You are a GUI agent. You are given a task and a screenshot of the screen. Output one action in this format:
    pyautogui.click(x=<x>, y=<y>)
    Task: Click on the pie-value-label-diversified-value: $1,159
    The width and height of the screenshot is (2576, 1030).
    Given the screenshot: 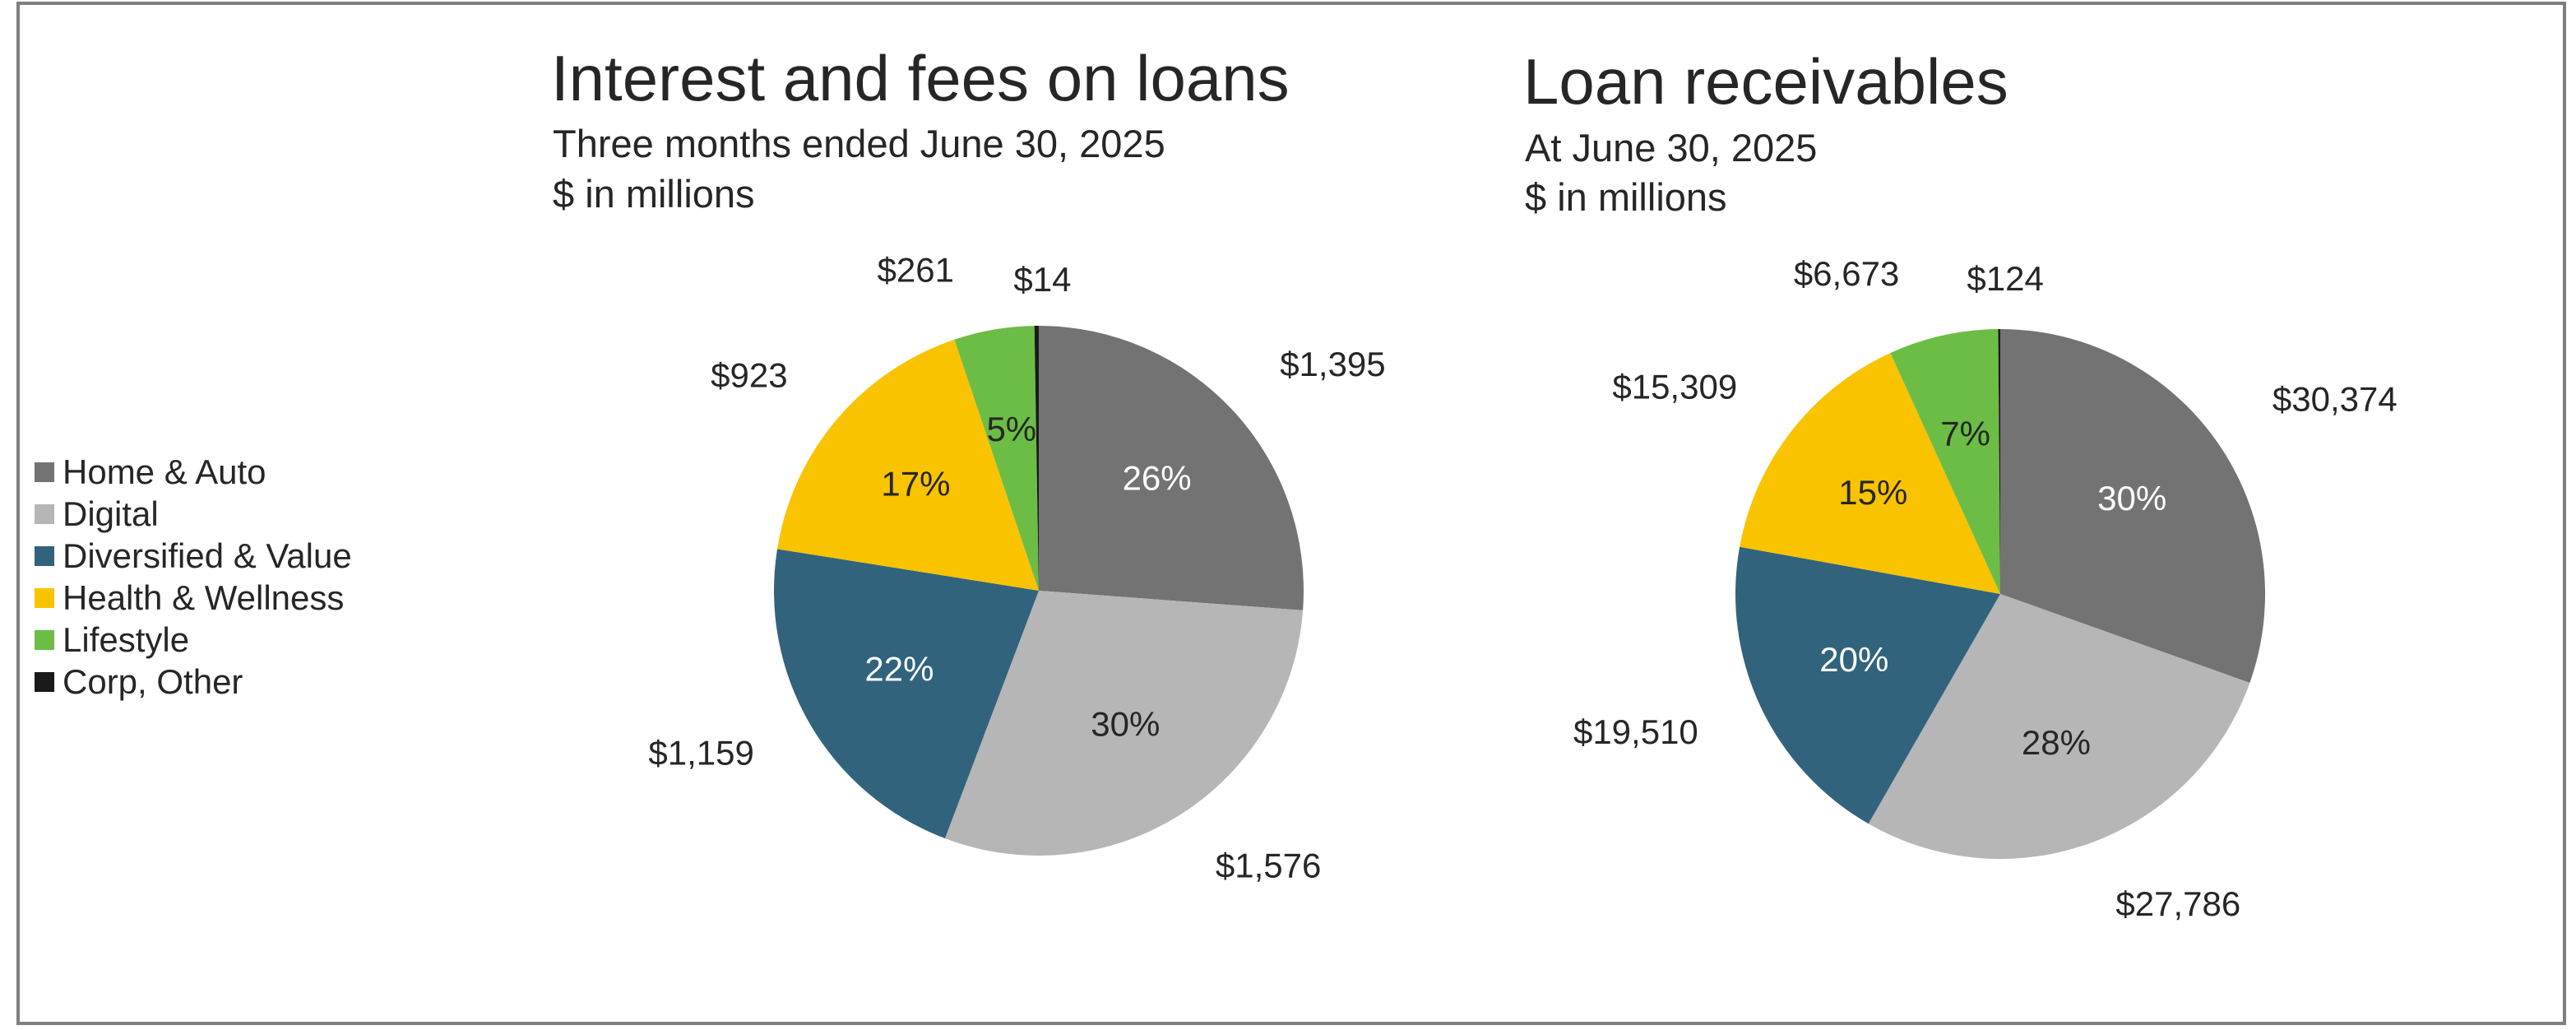 What is the action you would take?
    pyautogui.click(x=701, y=753)
    